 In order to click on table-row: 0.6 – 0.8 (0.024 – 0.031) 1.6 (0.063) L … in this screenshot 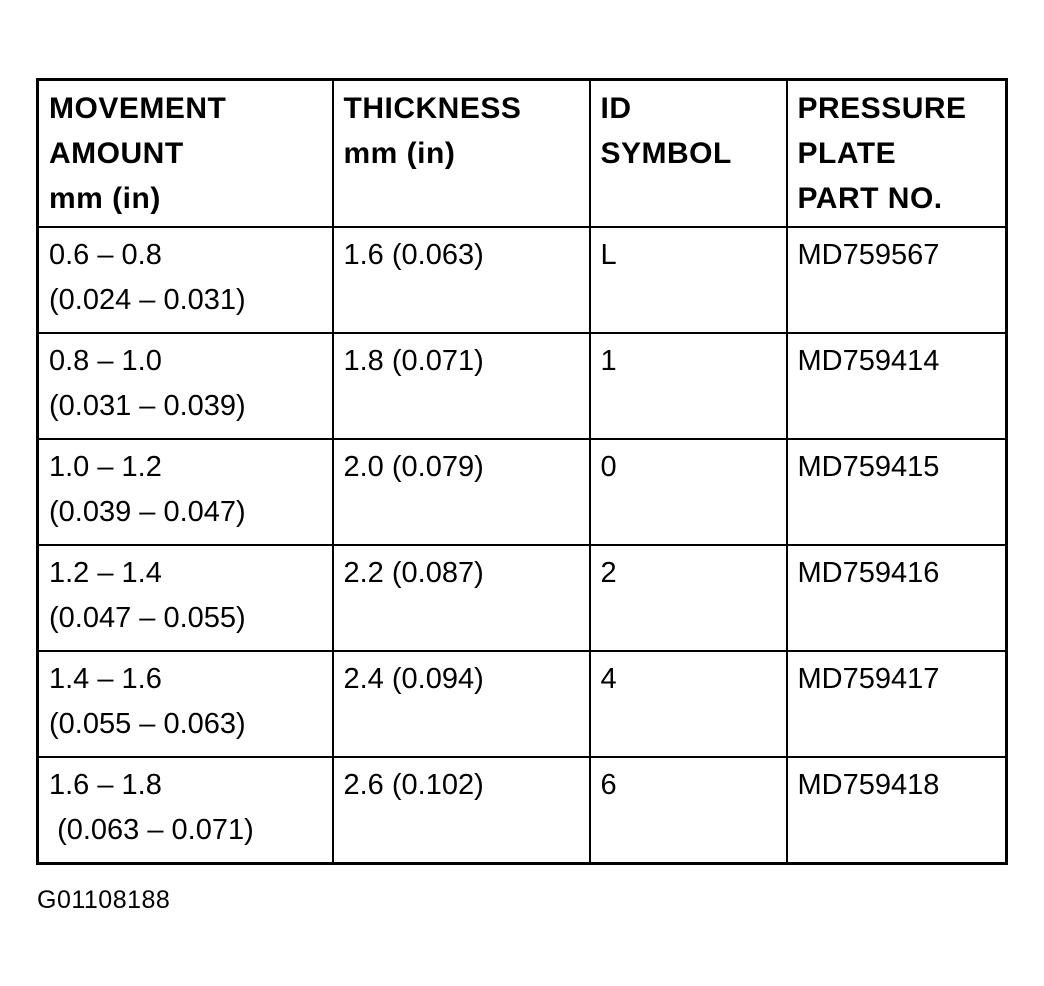, I will do `click(522, 280)`.